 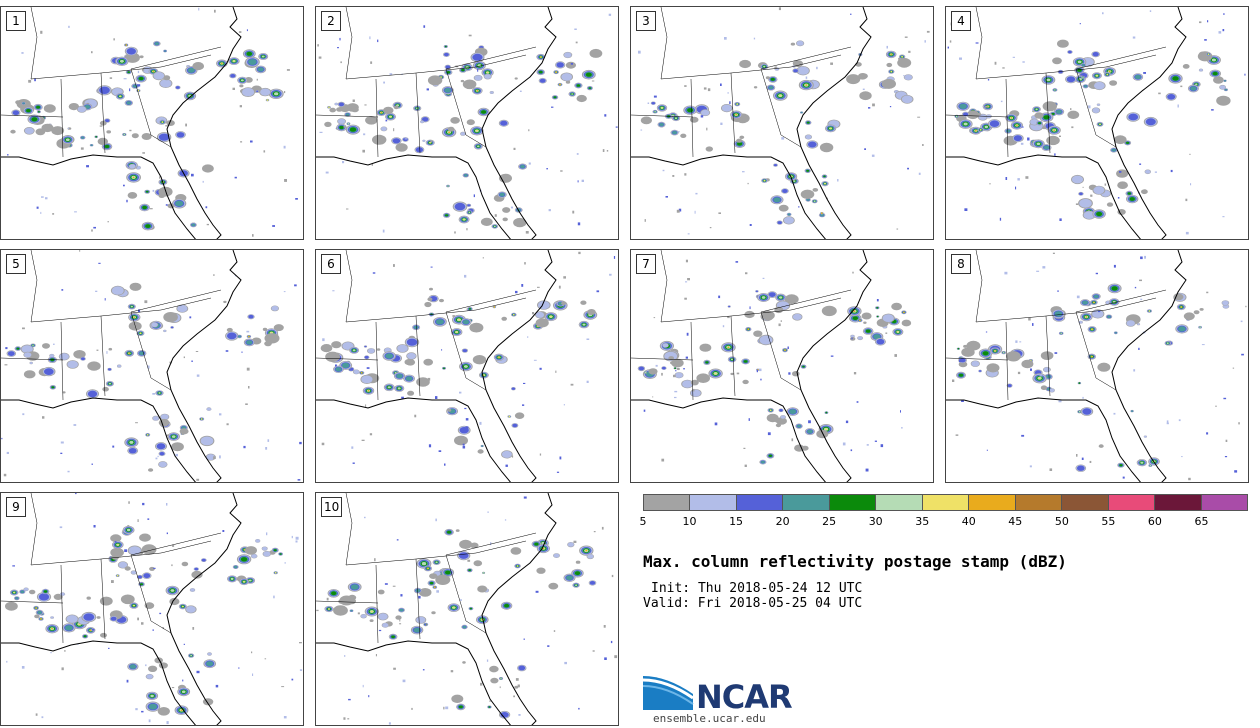 What do you see at coordinates (722, 700) in the screenshot?
I see `ncar-logo: NCAR ensemble.ucar.edu` at bounding box center [722, 700].